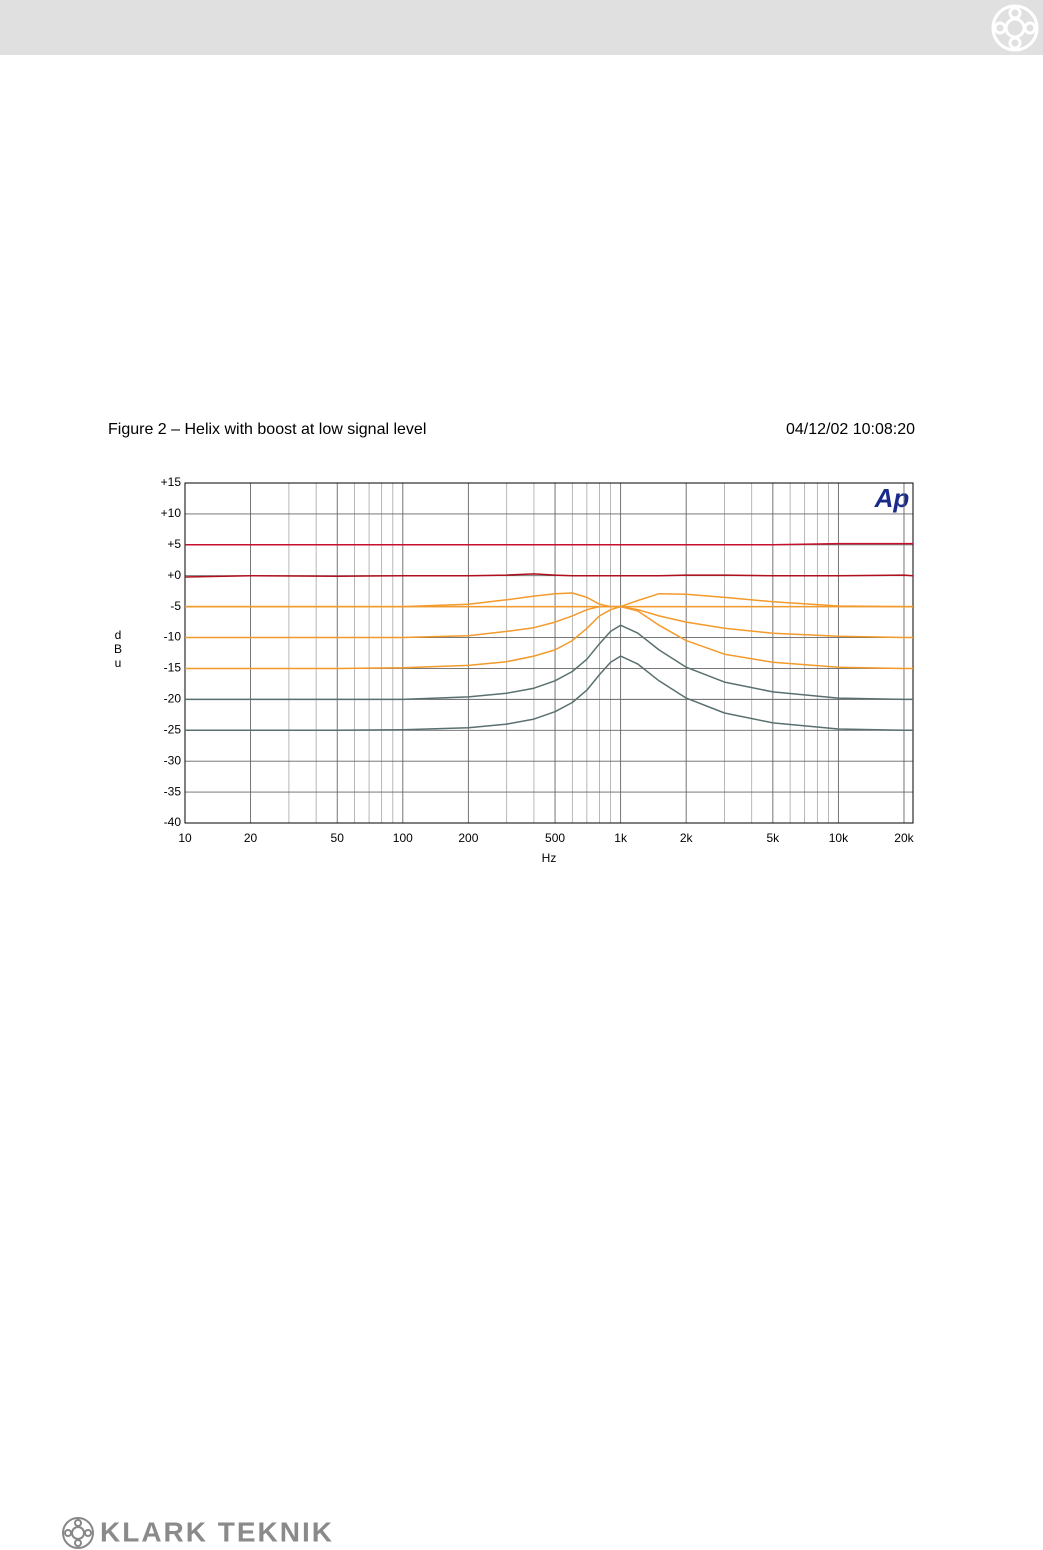 The width and height of the screenshot is (1043, 1550). Describe the element at coordinates (251, 838) in the screenshot. I see `x-tick-label: 20` at that location.